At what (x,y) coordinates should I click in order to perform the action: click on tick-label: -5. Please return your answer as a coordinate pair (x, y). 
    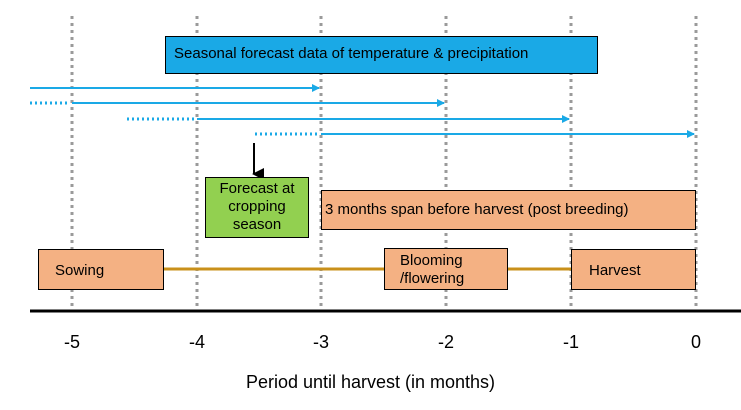
    Looking at the image, I should click on (72, 342).